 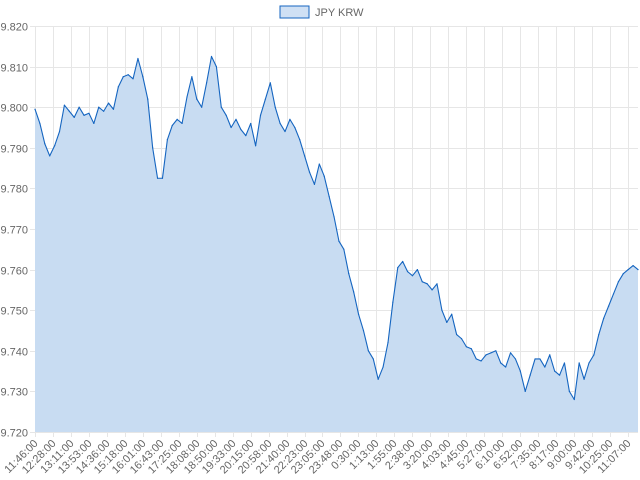 I want to click on y-tick-label: 9.720, so click(x=14, y=434).